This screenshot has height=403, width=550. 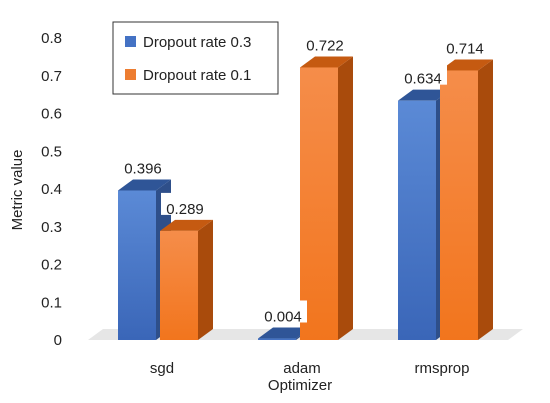 What do you see at coordinates (300, 385) in the screenshot?
I see `x-axis-title: Optimizer` at bounding box center [300, 385].